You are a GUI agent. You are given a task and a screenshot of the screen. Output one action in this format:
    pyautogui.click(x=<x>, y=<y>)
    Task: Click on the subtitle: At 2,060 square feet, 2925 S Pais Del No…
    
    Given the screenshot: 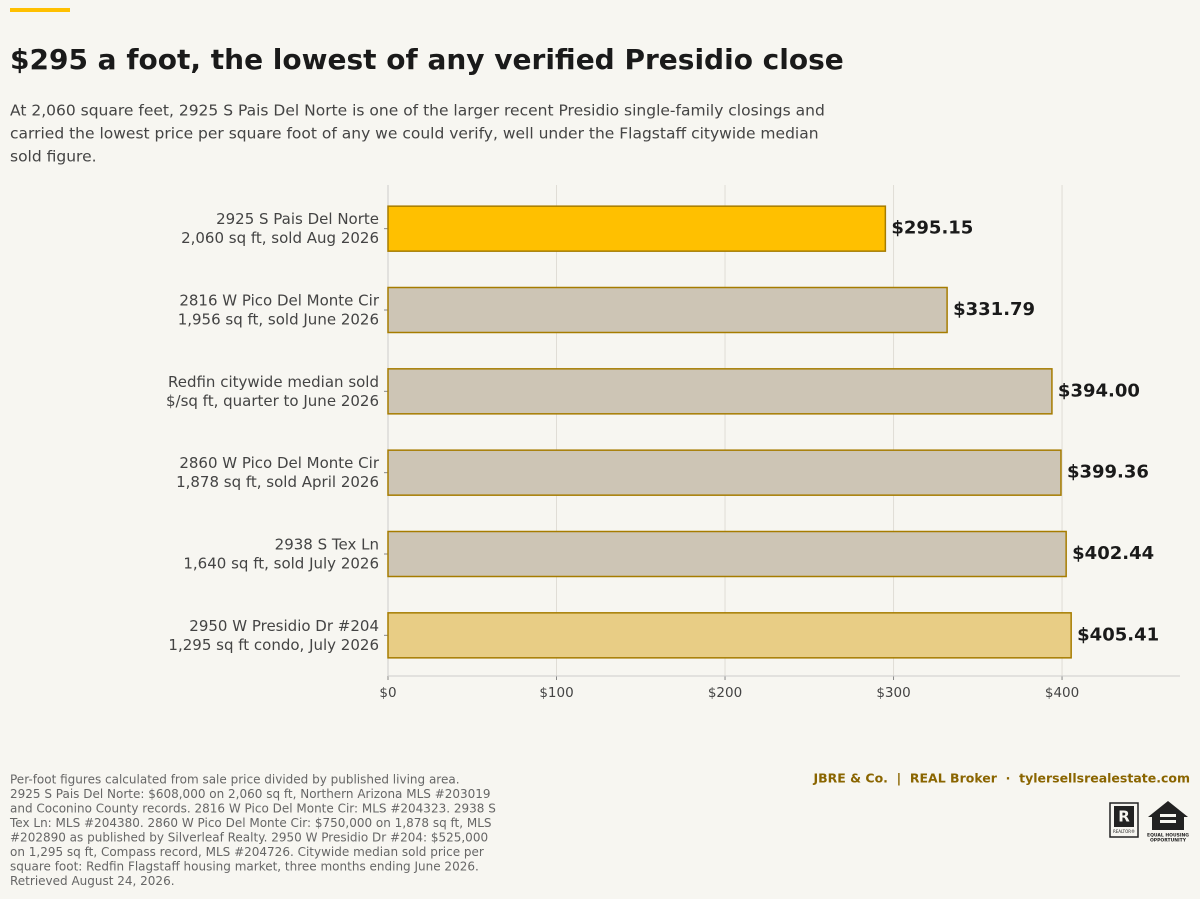 What is the action you would take?
    pyautogui.click(x=417, y=111)
    